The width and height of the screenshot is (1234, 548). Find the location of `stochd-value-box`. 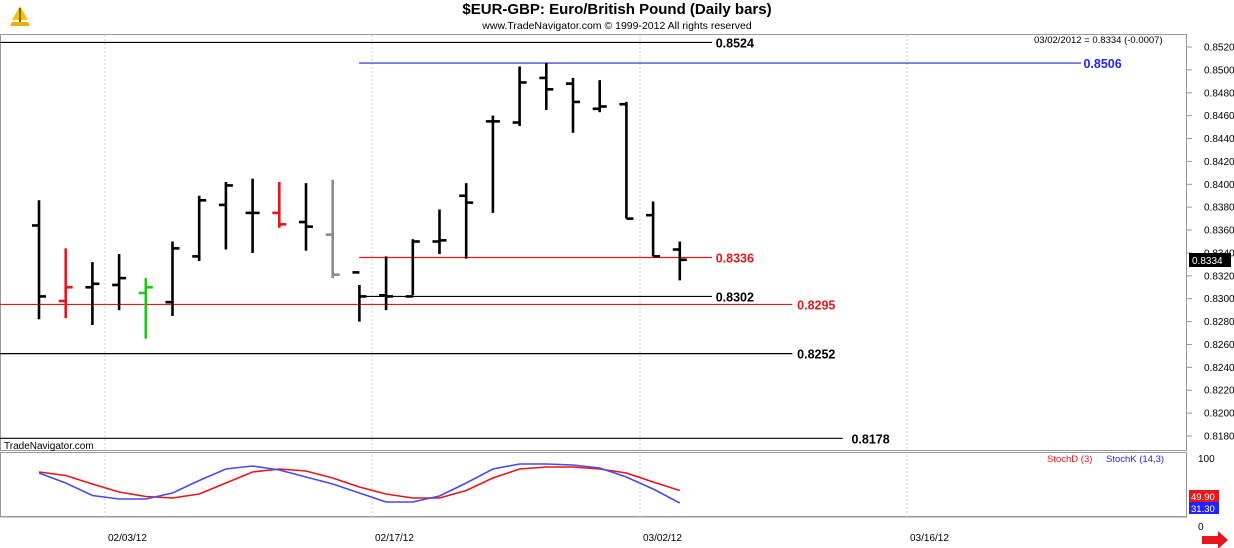

stochd-value-box is located at coordinates (1204, 496).